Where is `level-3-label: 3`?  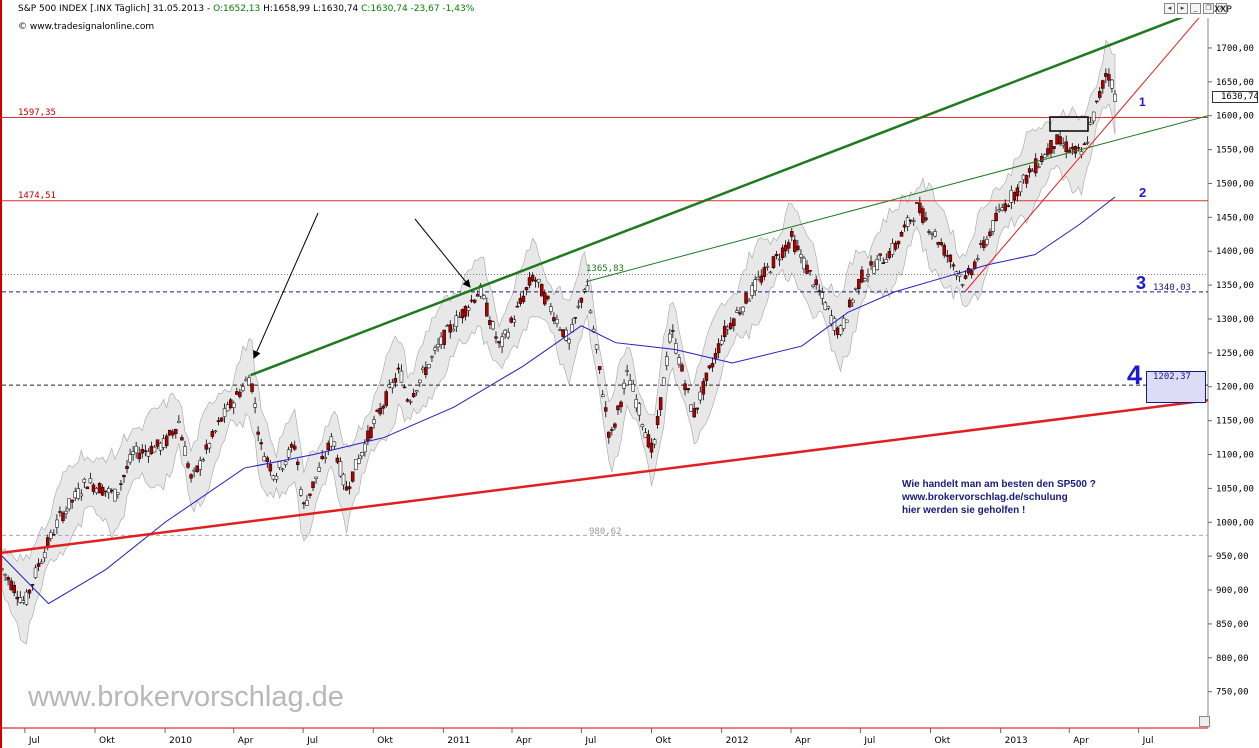
level-3-label: 3 is located at coordinates (1141, 283).